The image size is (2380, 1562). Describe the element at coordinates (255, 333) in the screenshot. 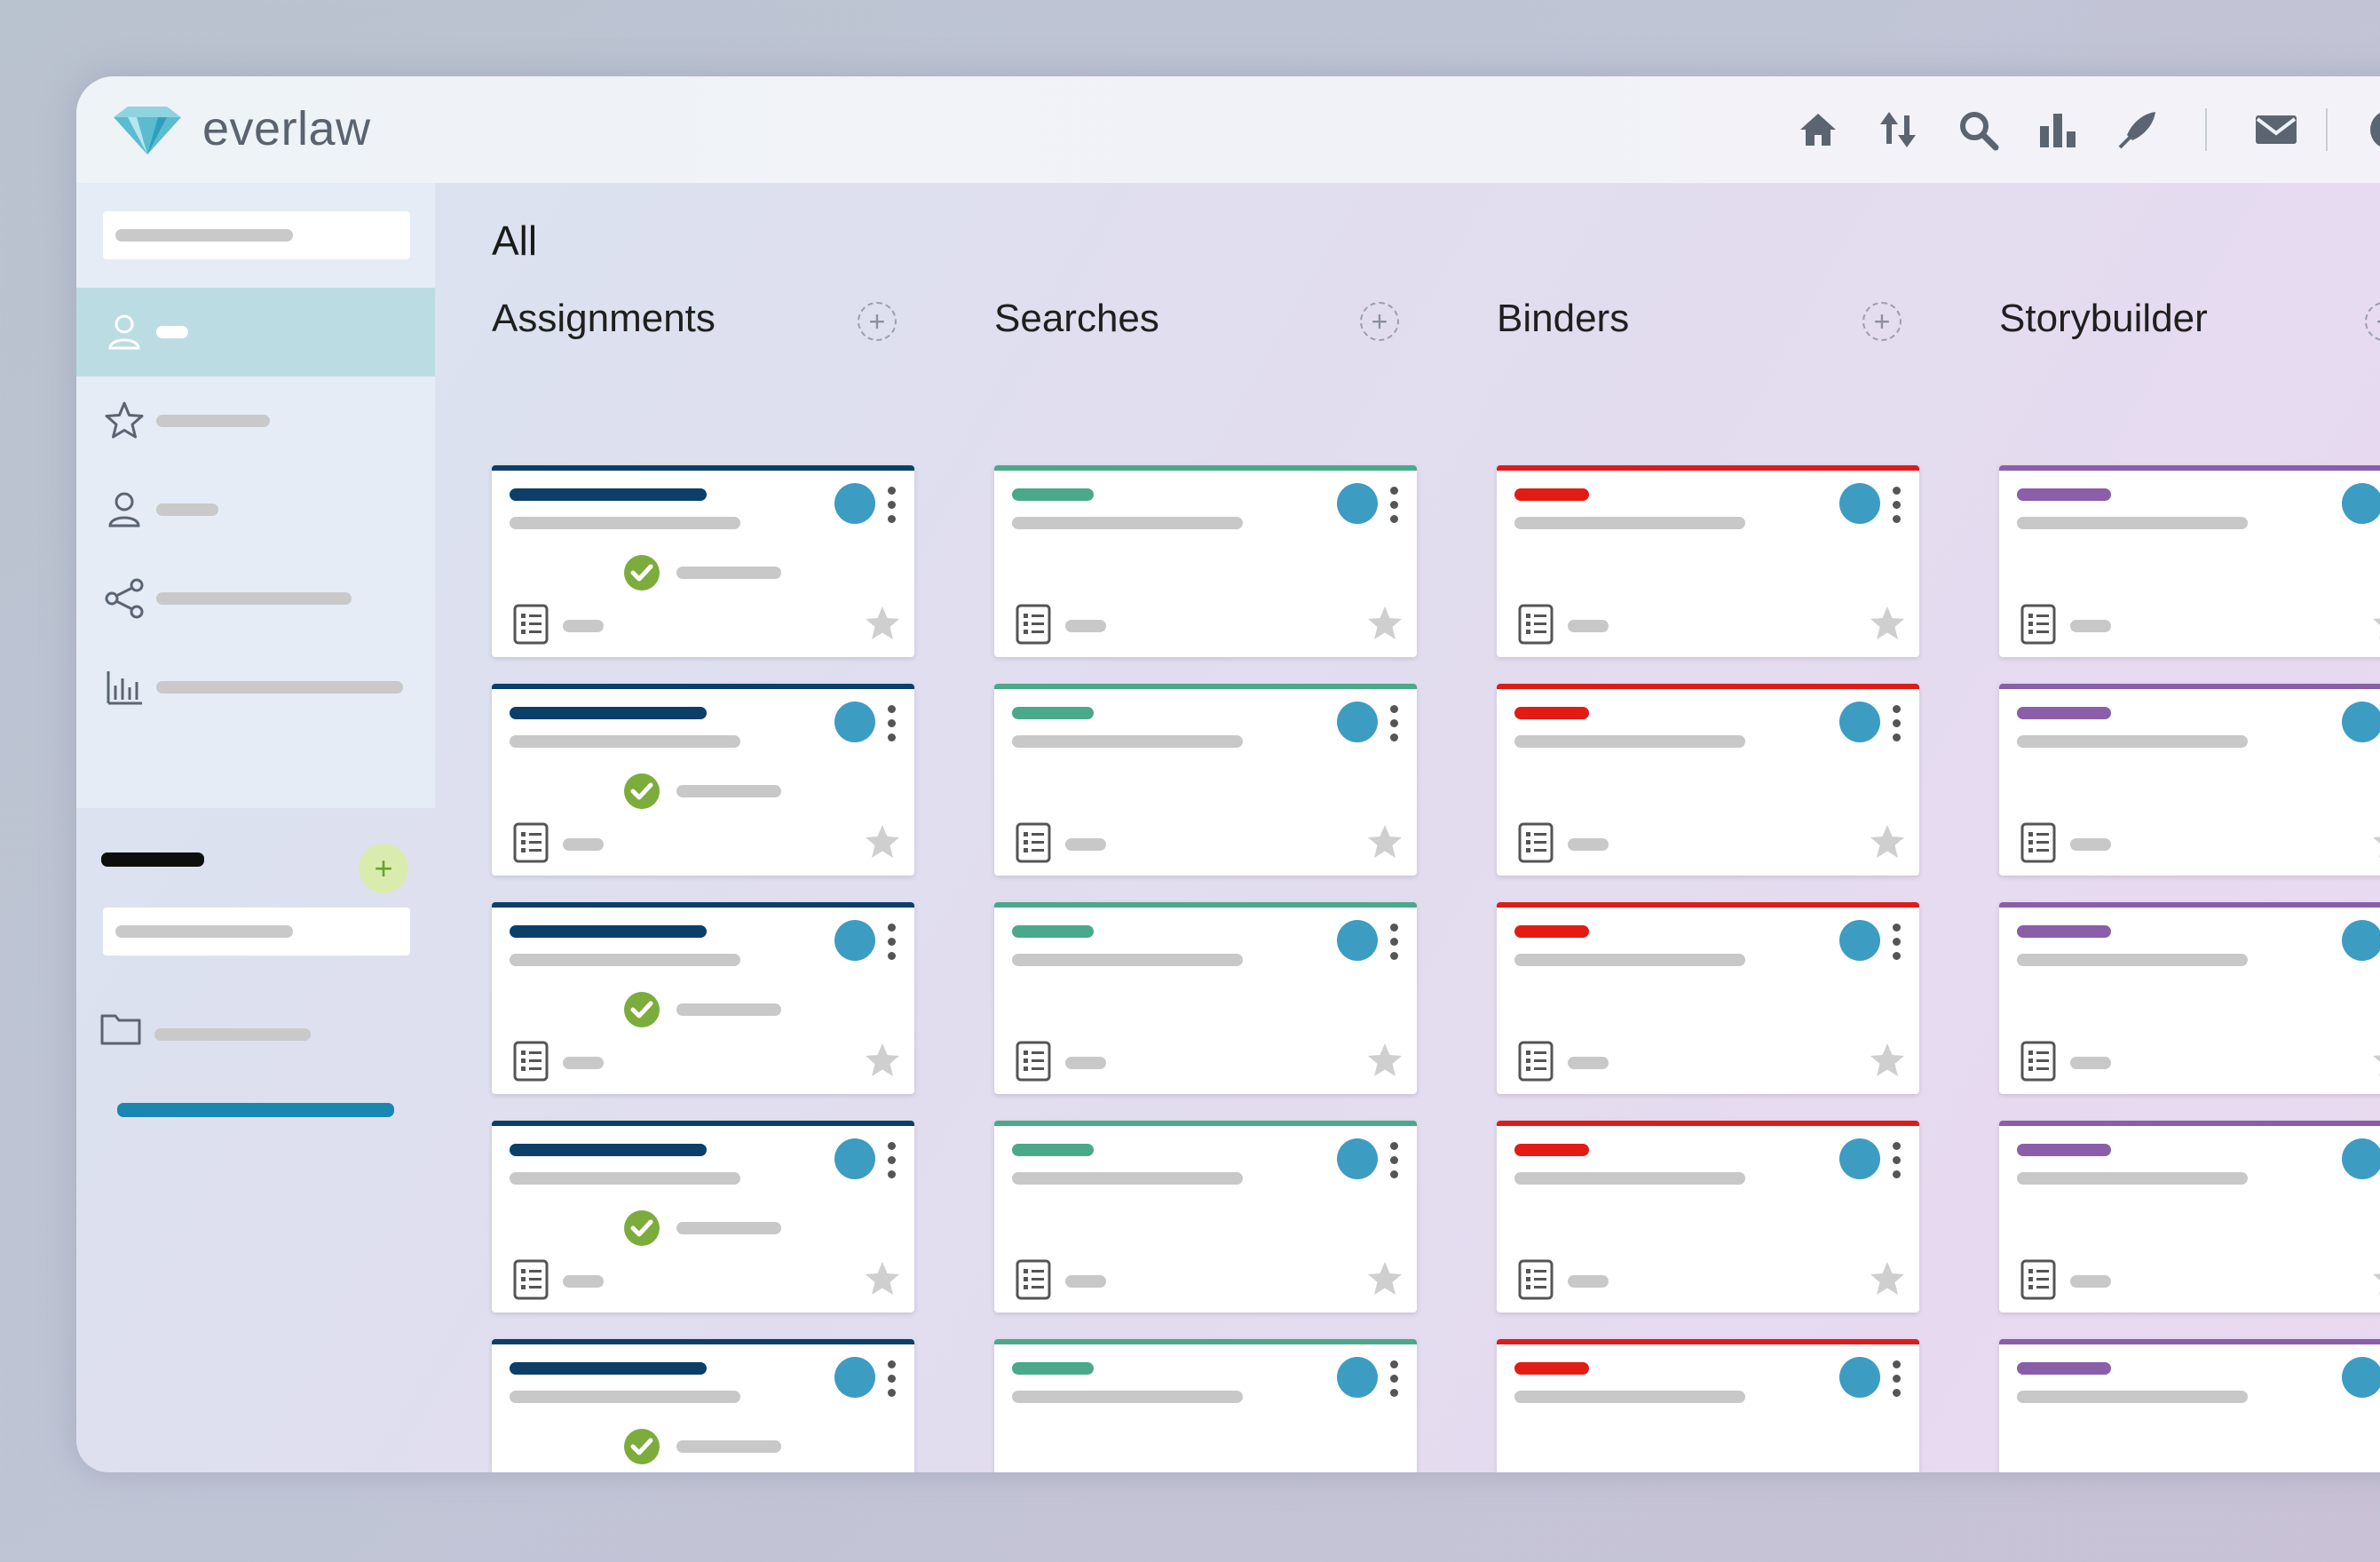

I see `sidebar-item-mine` at that location.